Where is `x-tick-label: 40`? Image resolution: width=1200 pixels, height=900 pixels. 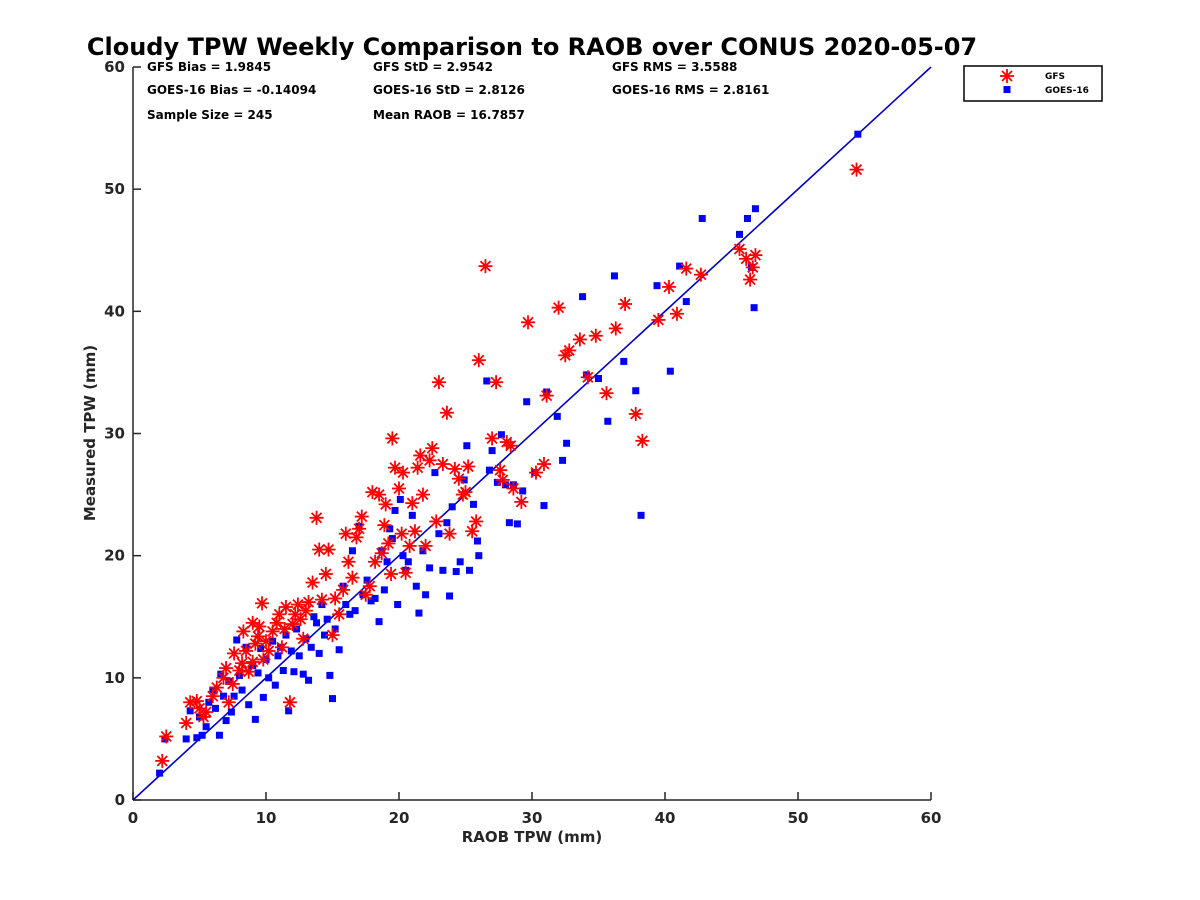 x-tick-label: 40 is located at coordinates (665, 818).